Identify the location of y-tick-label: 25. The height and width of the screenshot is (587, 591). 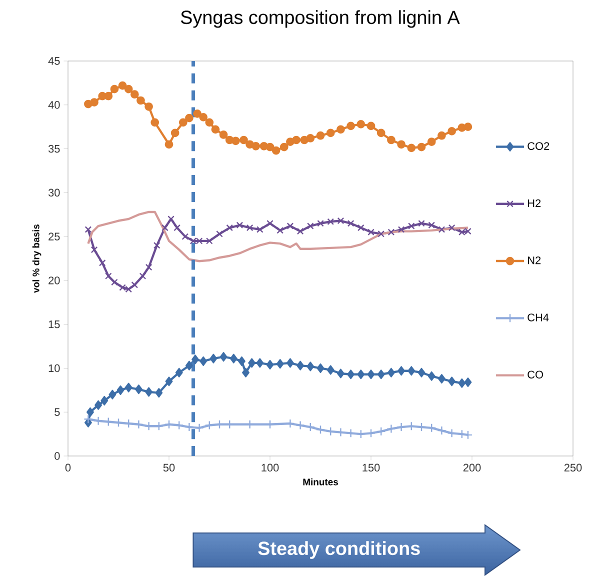
(54, 236).